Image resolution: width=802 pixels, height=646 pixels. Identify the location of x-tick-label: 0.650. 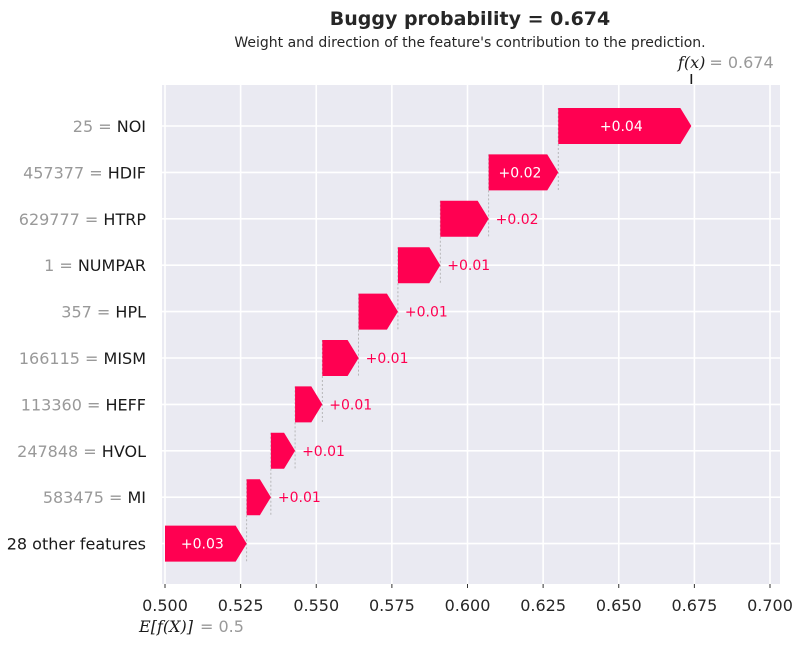
(619, 605).